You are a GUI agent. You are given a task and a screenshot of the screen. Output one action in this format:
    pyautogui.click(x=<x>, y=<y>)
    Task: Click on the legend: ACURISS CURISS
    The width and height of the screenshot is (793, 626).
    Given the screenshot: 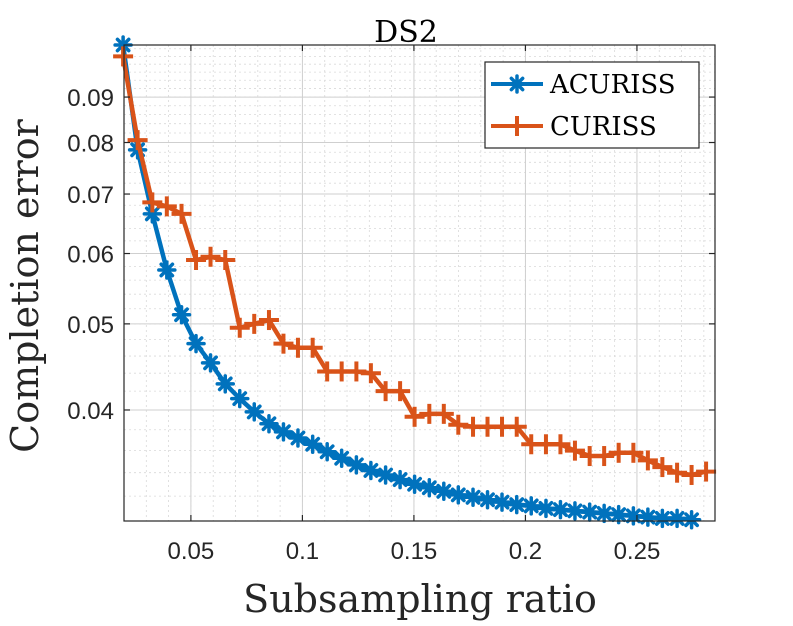 What is the action you would take?
    pyautogui.click(x=592, y=105)
    